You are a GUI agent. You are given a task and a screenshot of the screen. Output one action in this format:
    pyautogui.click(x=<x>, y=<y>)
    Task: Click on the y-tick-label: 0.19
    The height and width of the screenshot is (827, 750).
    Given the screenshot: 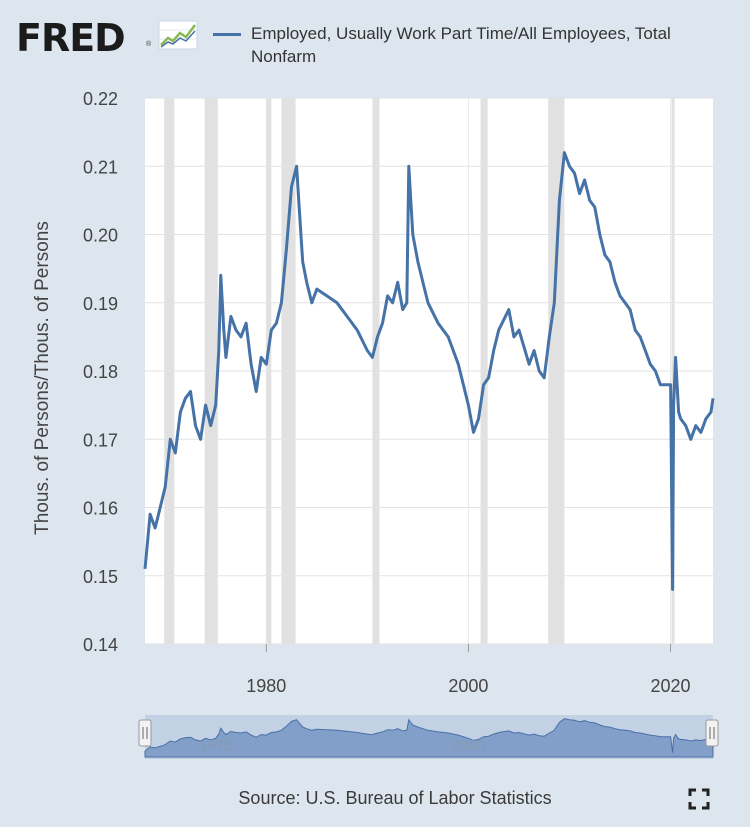 What is the action you would take?
    pyautogui.click(x=100, y=304)
    